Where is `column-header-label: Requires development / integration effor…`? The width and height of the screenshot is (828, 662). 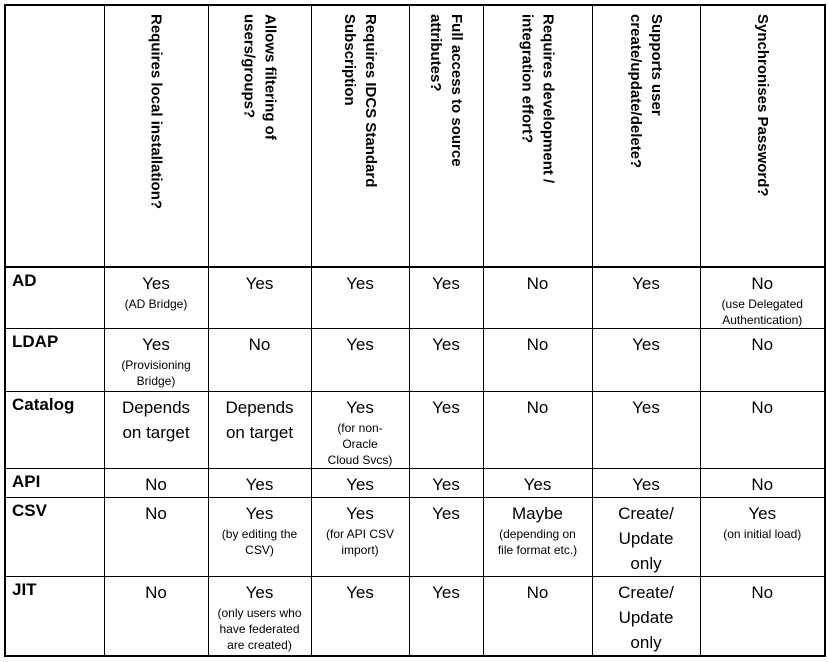 column-header-label: Requires development / integration effor… is located at coordinates (537, 99).